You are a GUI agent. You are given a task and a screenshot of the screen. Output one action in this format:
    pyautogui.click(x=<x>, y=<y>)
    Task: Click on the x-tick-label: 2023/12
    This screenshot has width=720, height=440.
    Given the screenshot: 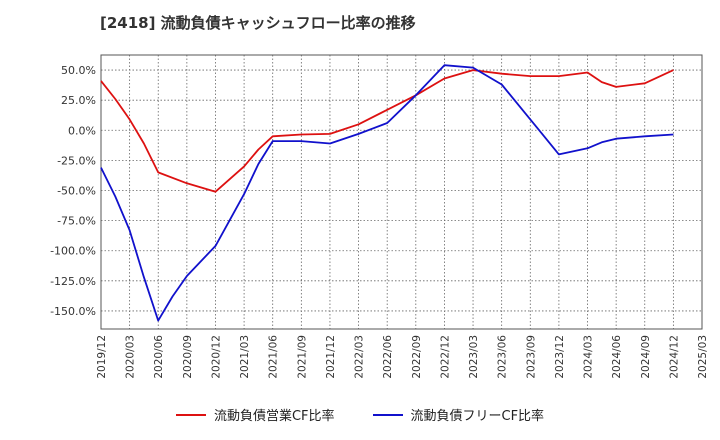 What is the action you would take?
    pyautogui.click(x=560, y=357)
    